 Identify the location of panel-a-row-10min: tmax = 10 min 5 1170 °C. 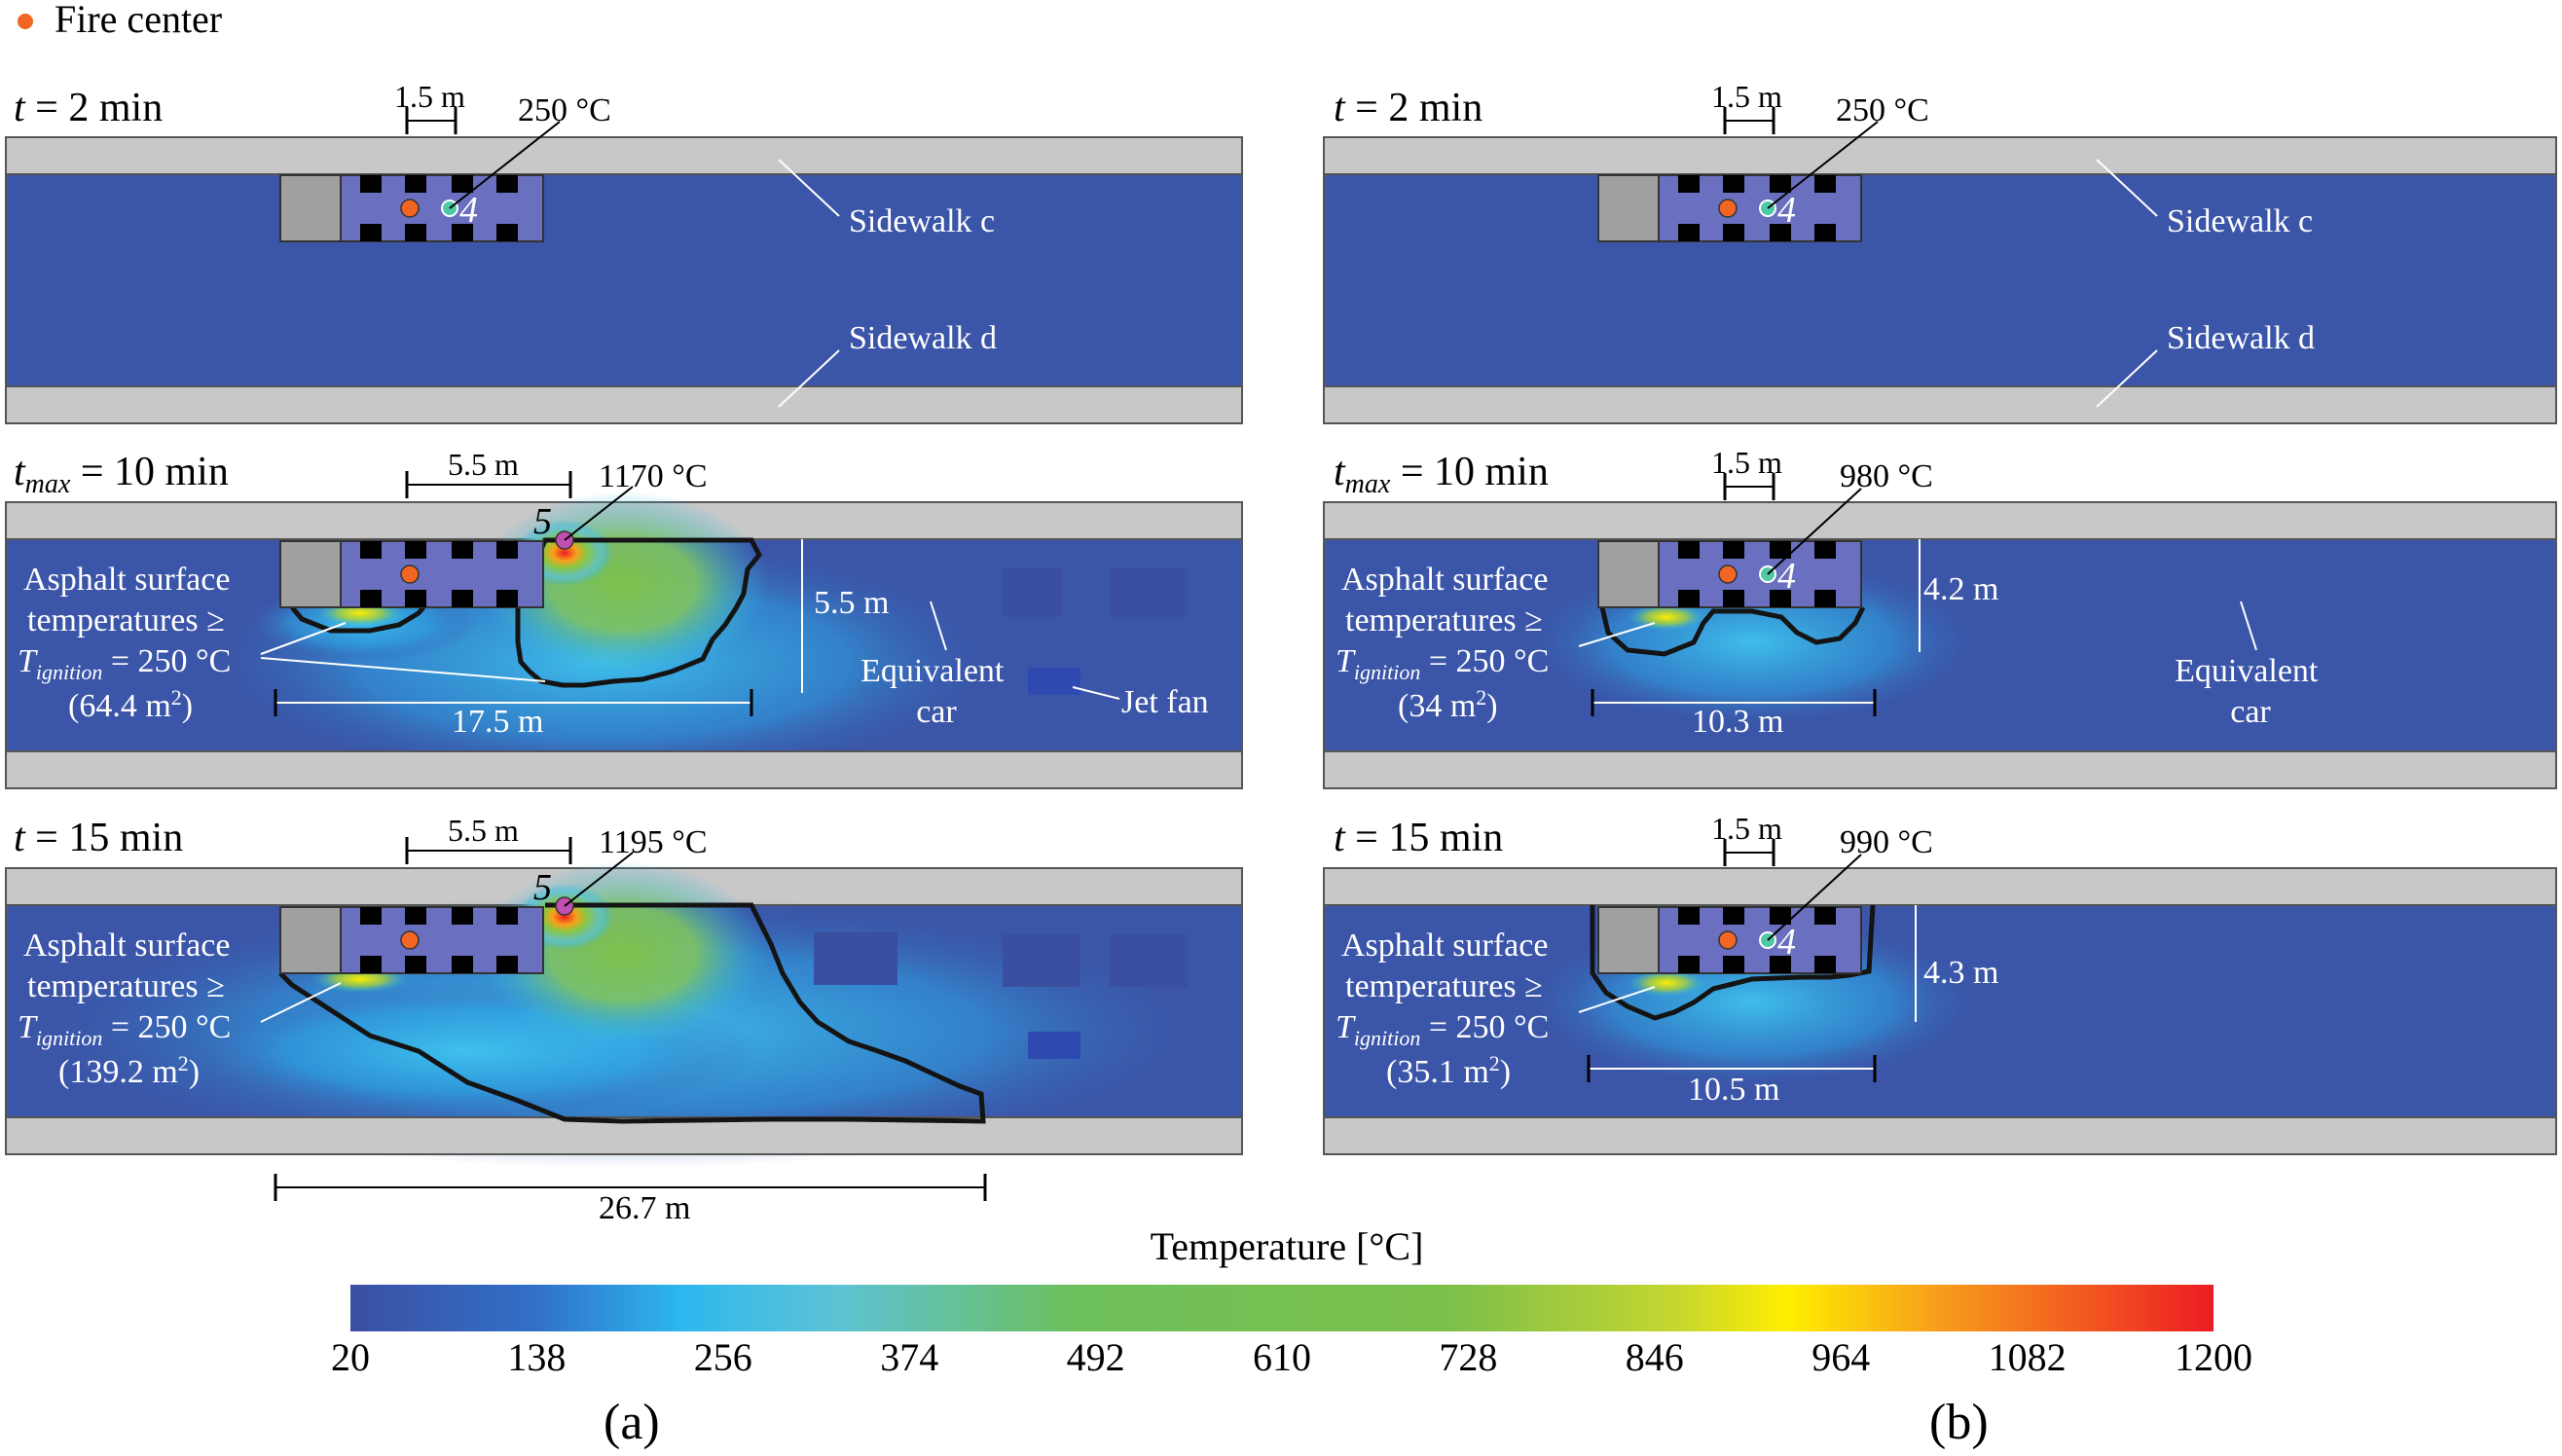
(624, 618).